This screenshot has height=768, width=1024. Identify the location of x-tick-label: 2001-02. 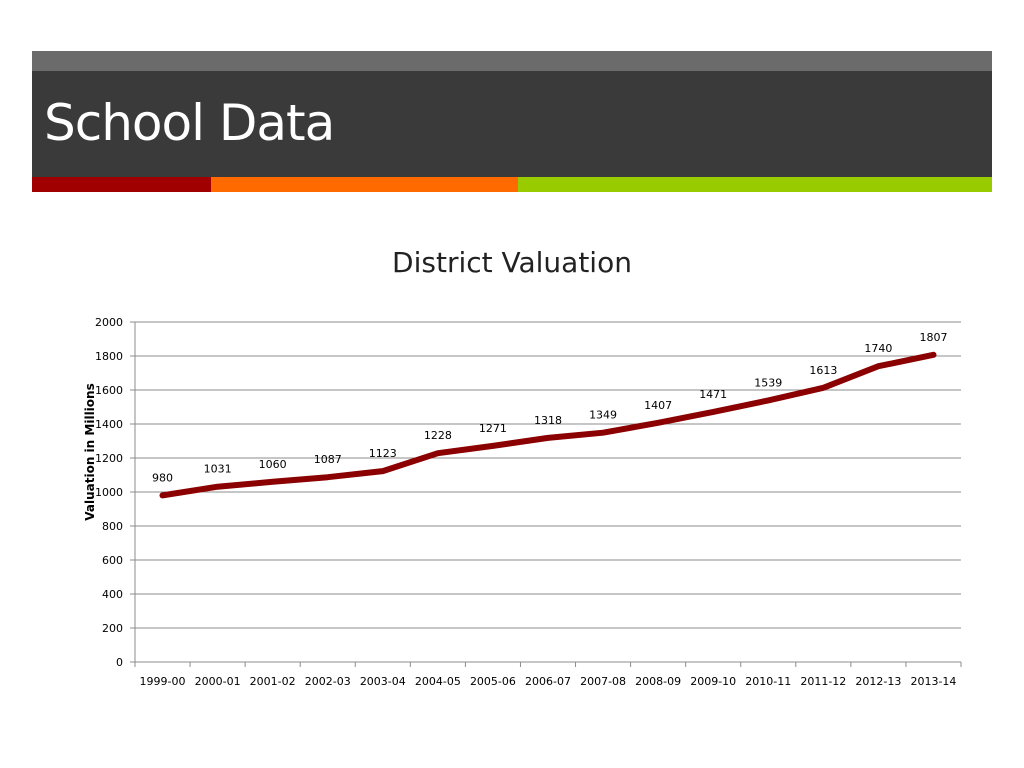
(273, 681).